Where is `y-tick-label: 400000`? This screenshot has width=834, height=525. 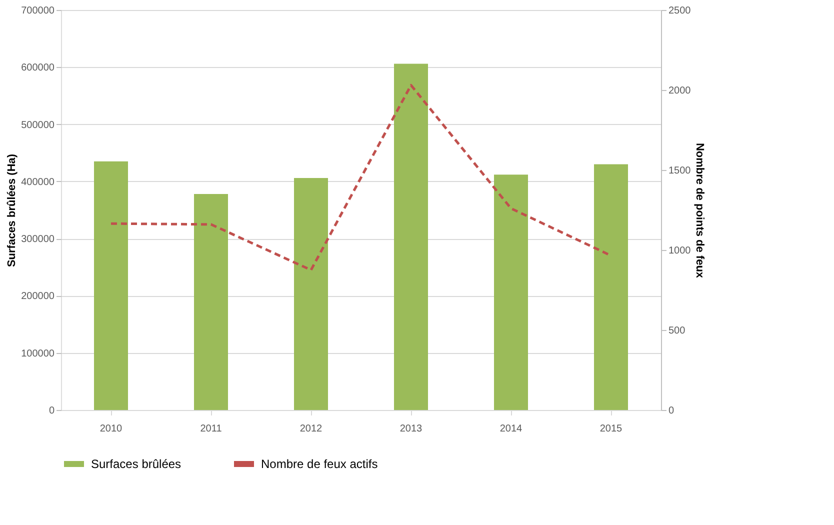
y-tick-label: 400000 is located at coordinates (38, 182).